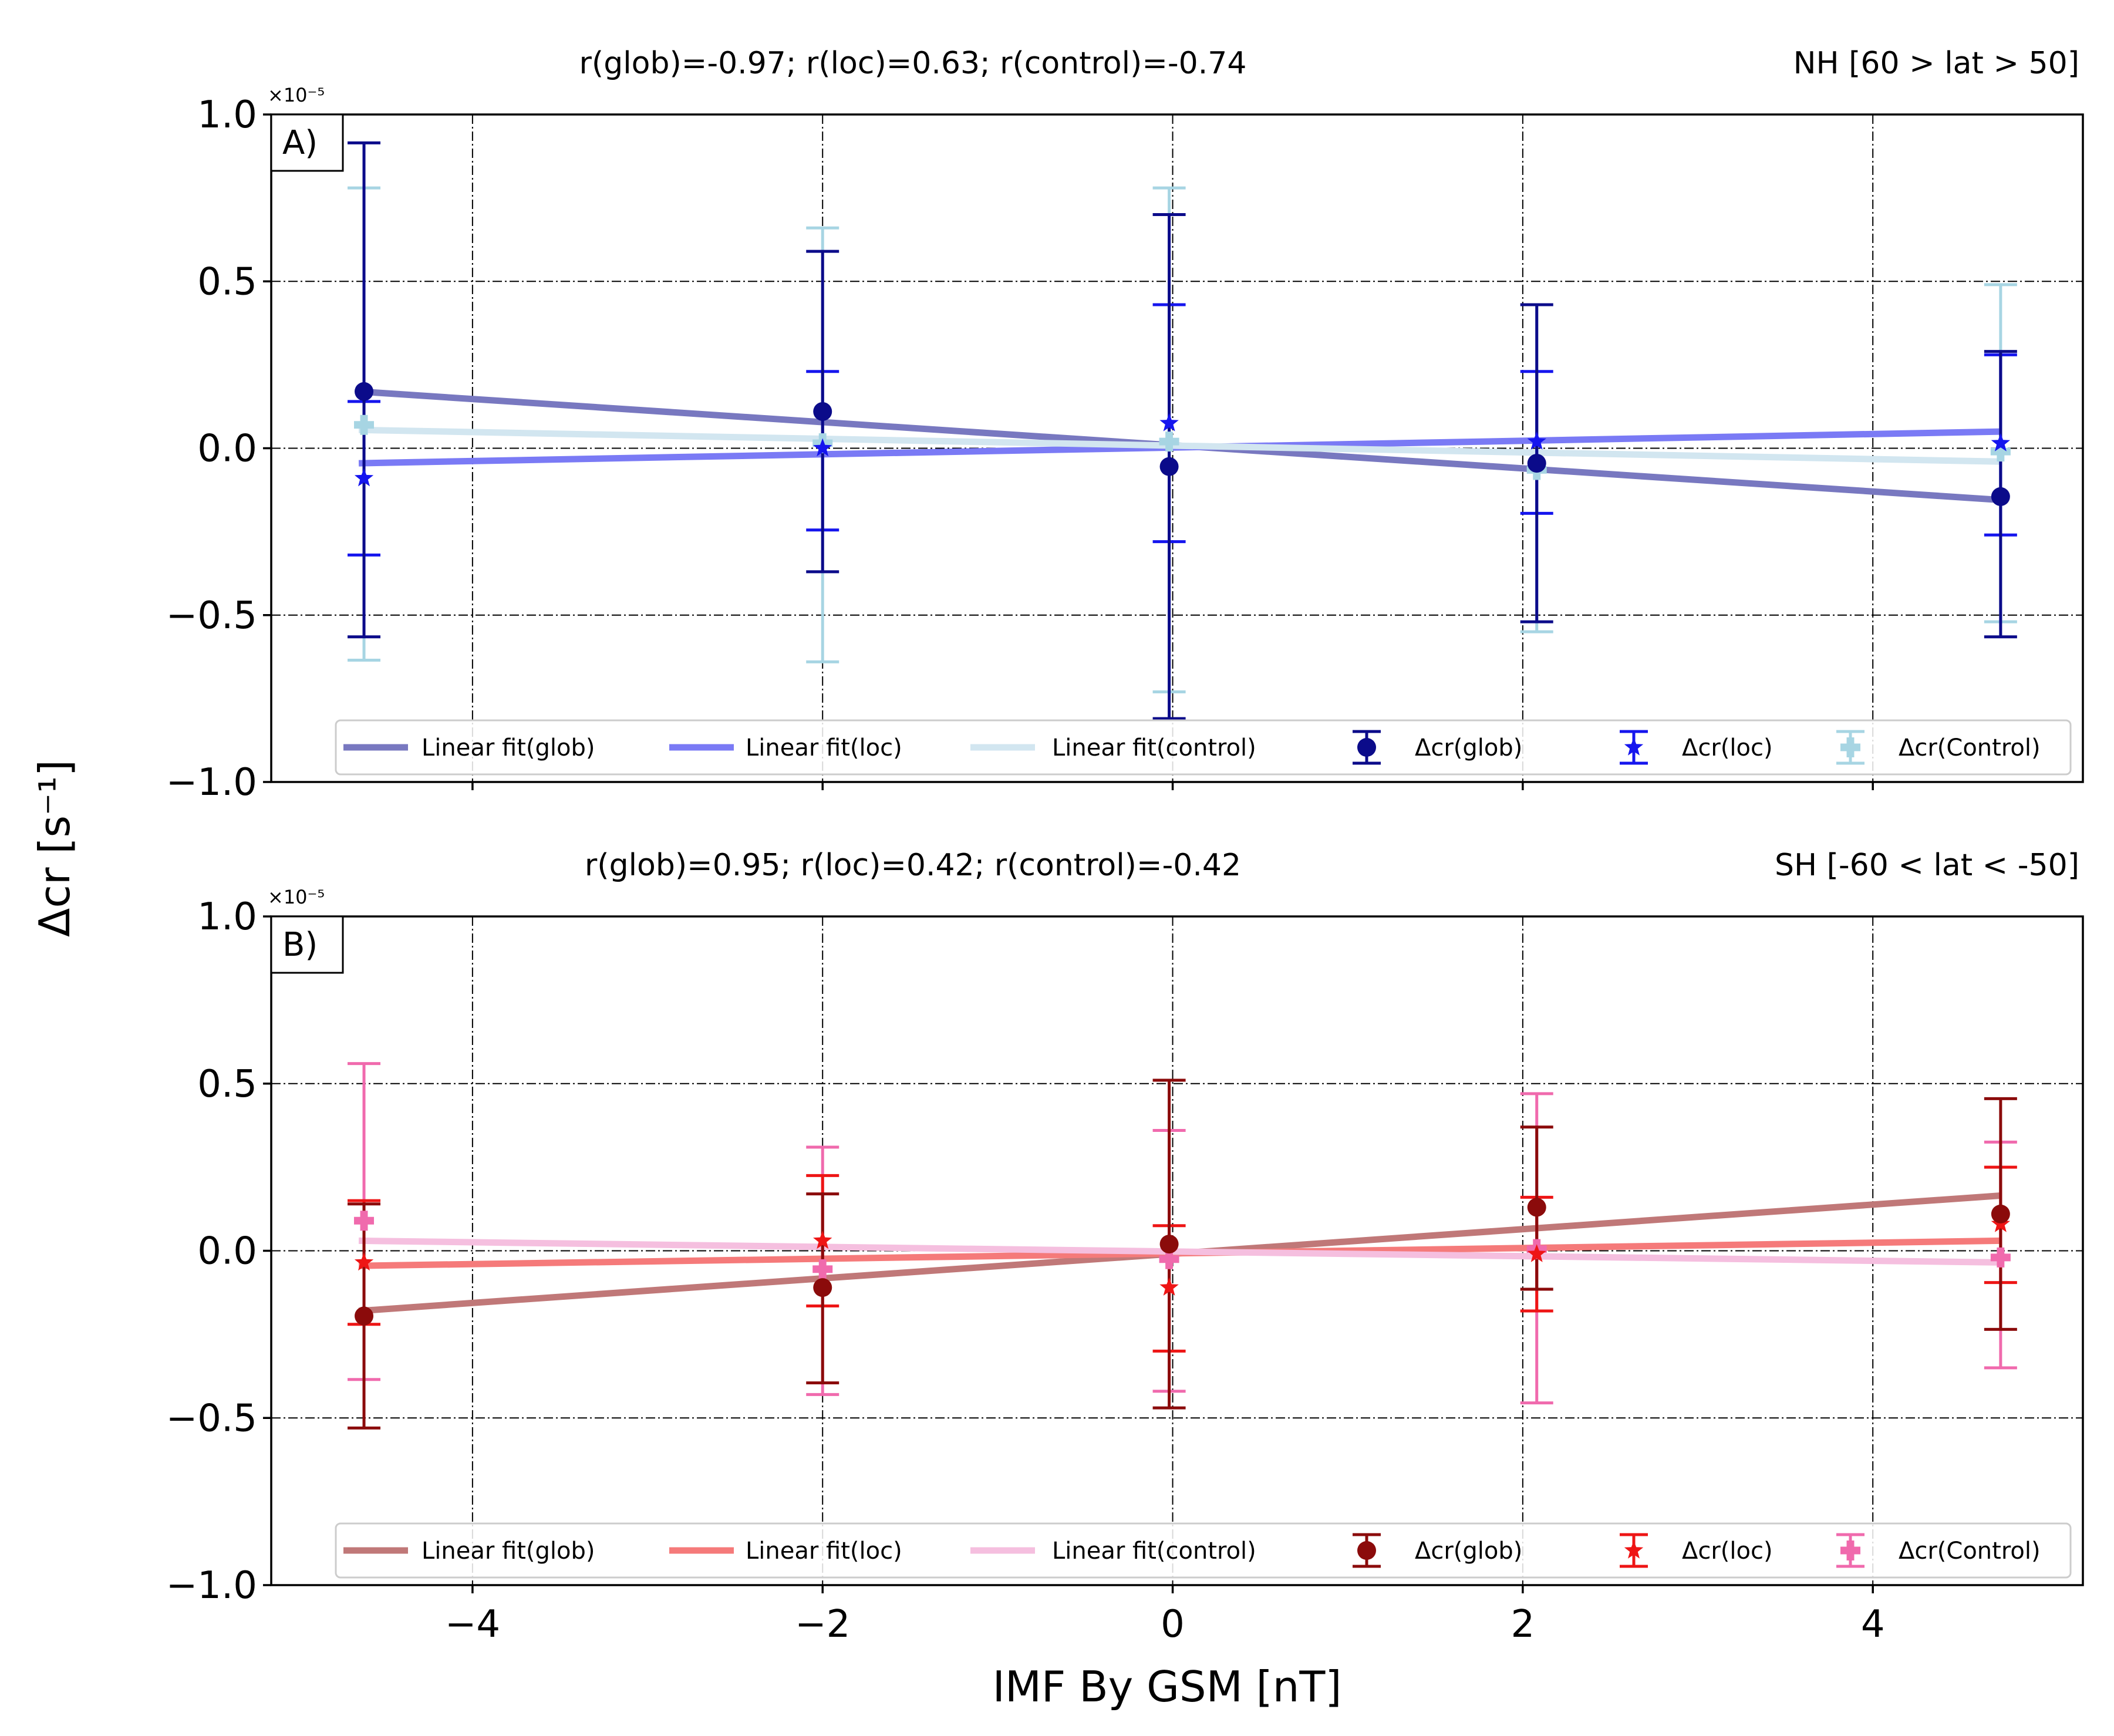 This screenshot has height=1736, width=2114. Describe the element at coordinates (1523, 1624) in the screenshot. I see `x-tick-label: 2` at that location.